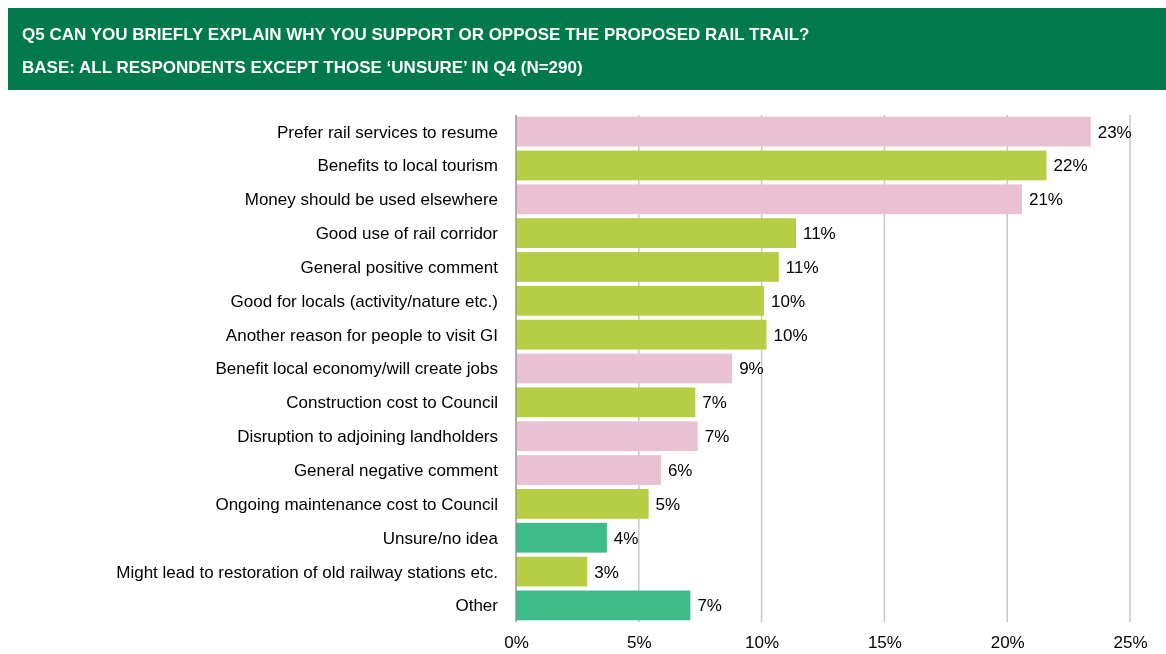 The width and height of the screenshot is (1166, 654). Describe the element at coordinates (751, 369) in the screenshot. I see `data-label: 9%` at that location.